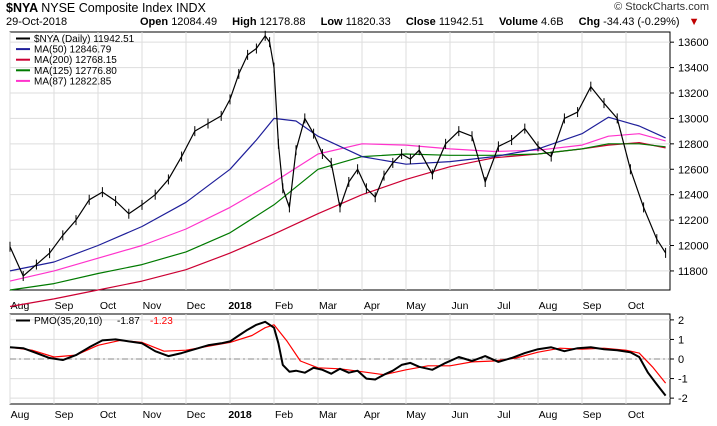 The width and height of the screenshot is (717, 426). I want to click on high-value: 12178.88, so click(282, 22).